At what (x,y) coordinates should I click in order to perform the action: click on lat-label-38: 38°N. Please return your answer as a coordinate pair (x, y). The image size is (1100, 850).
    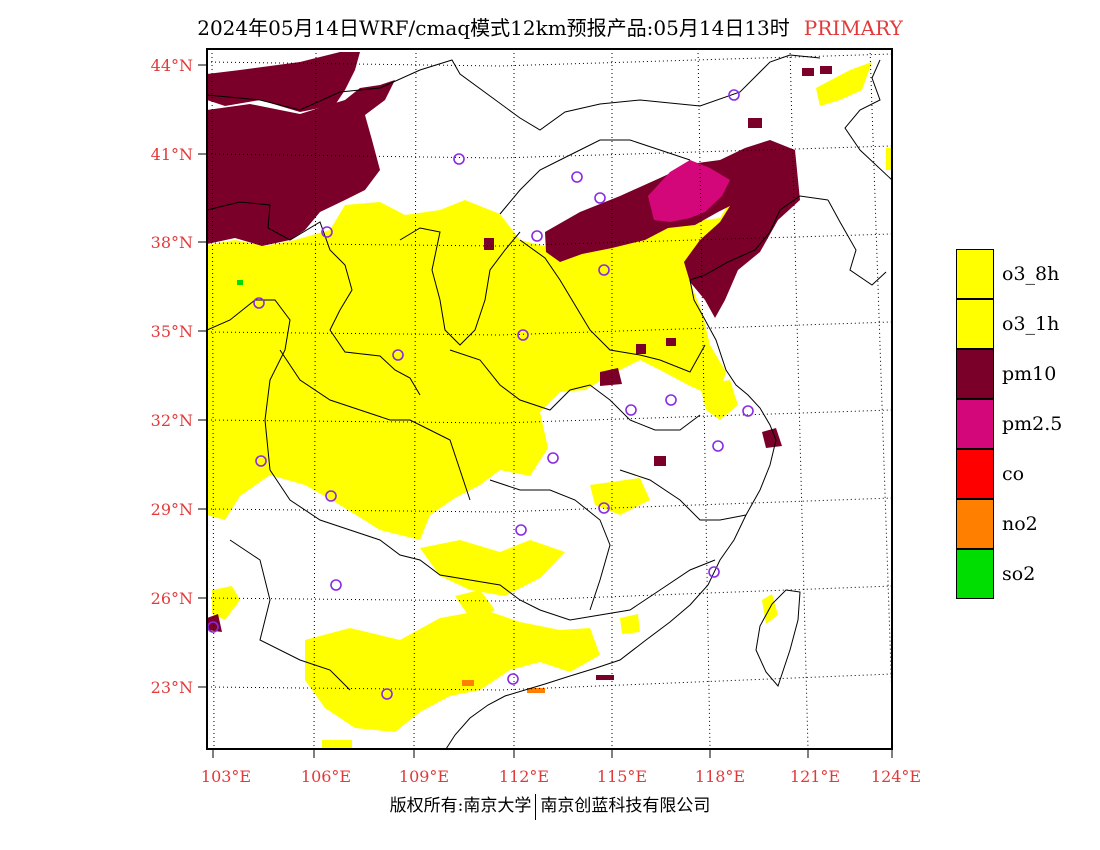
    Looking at the image, I should click on (172, 242).